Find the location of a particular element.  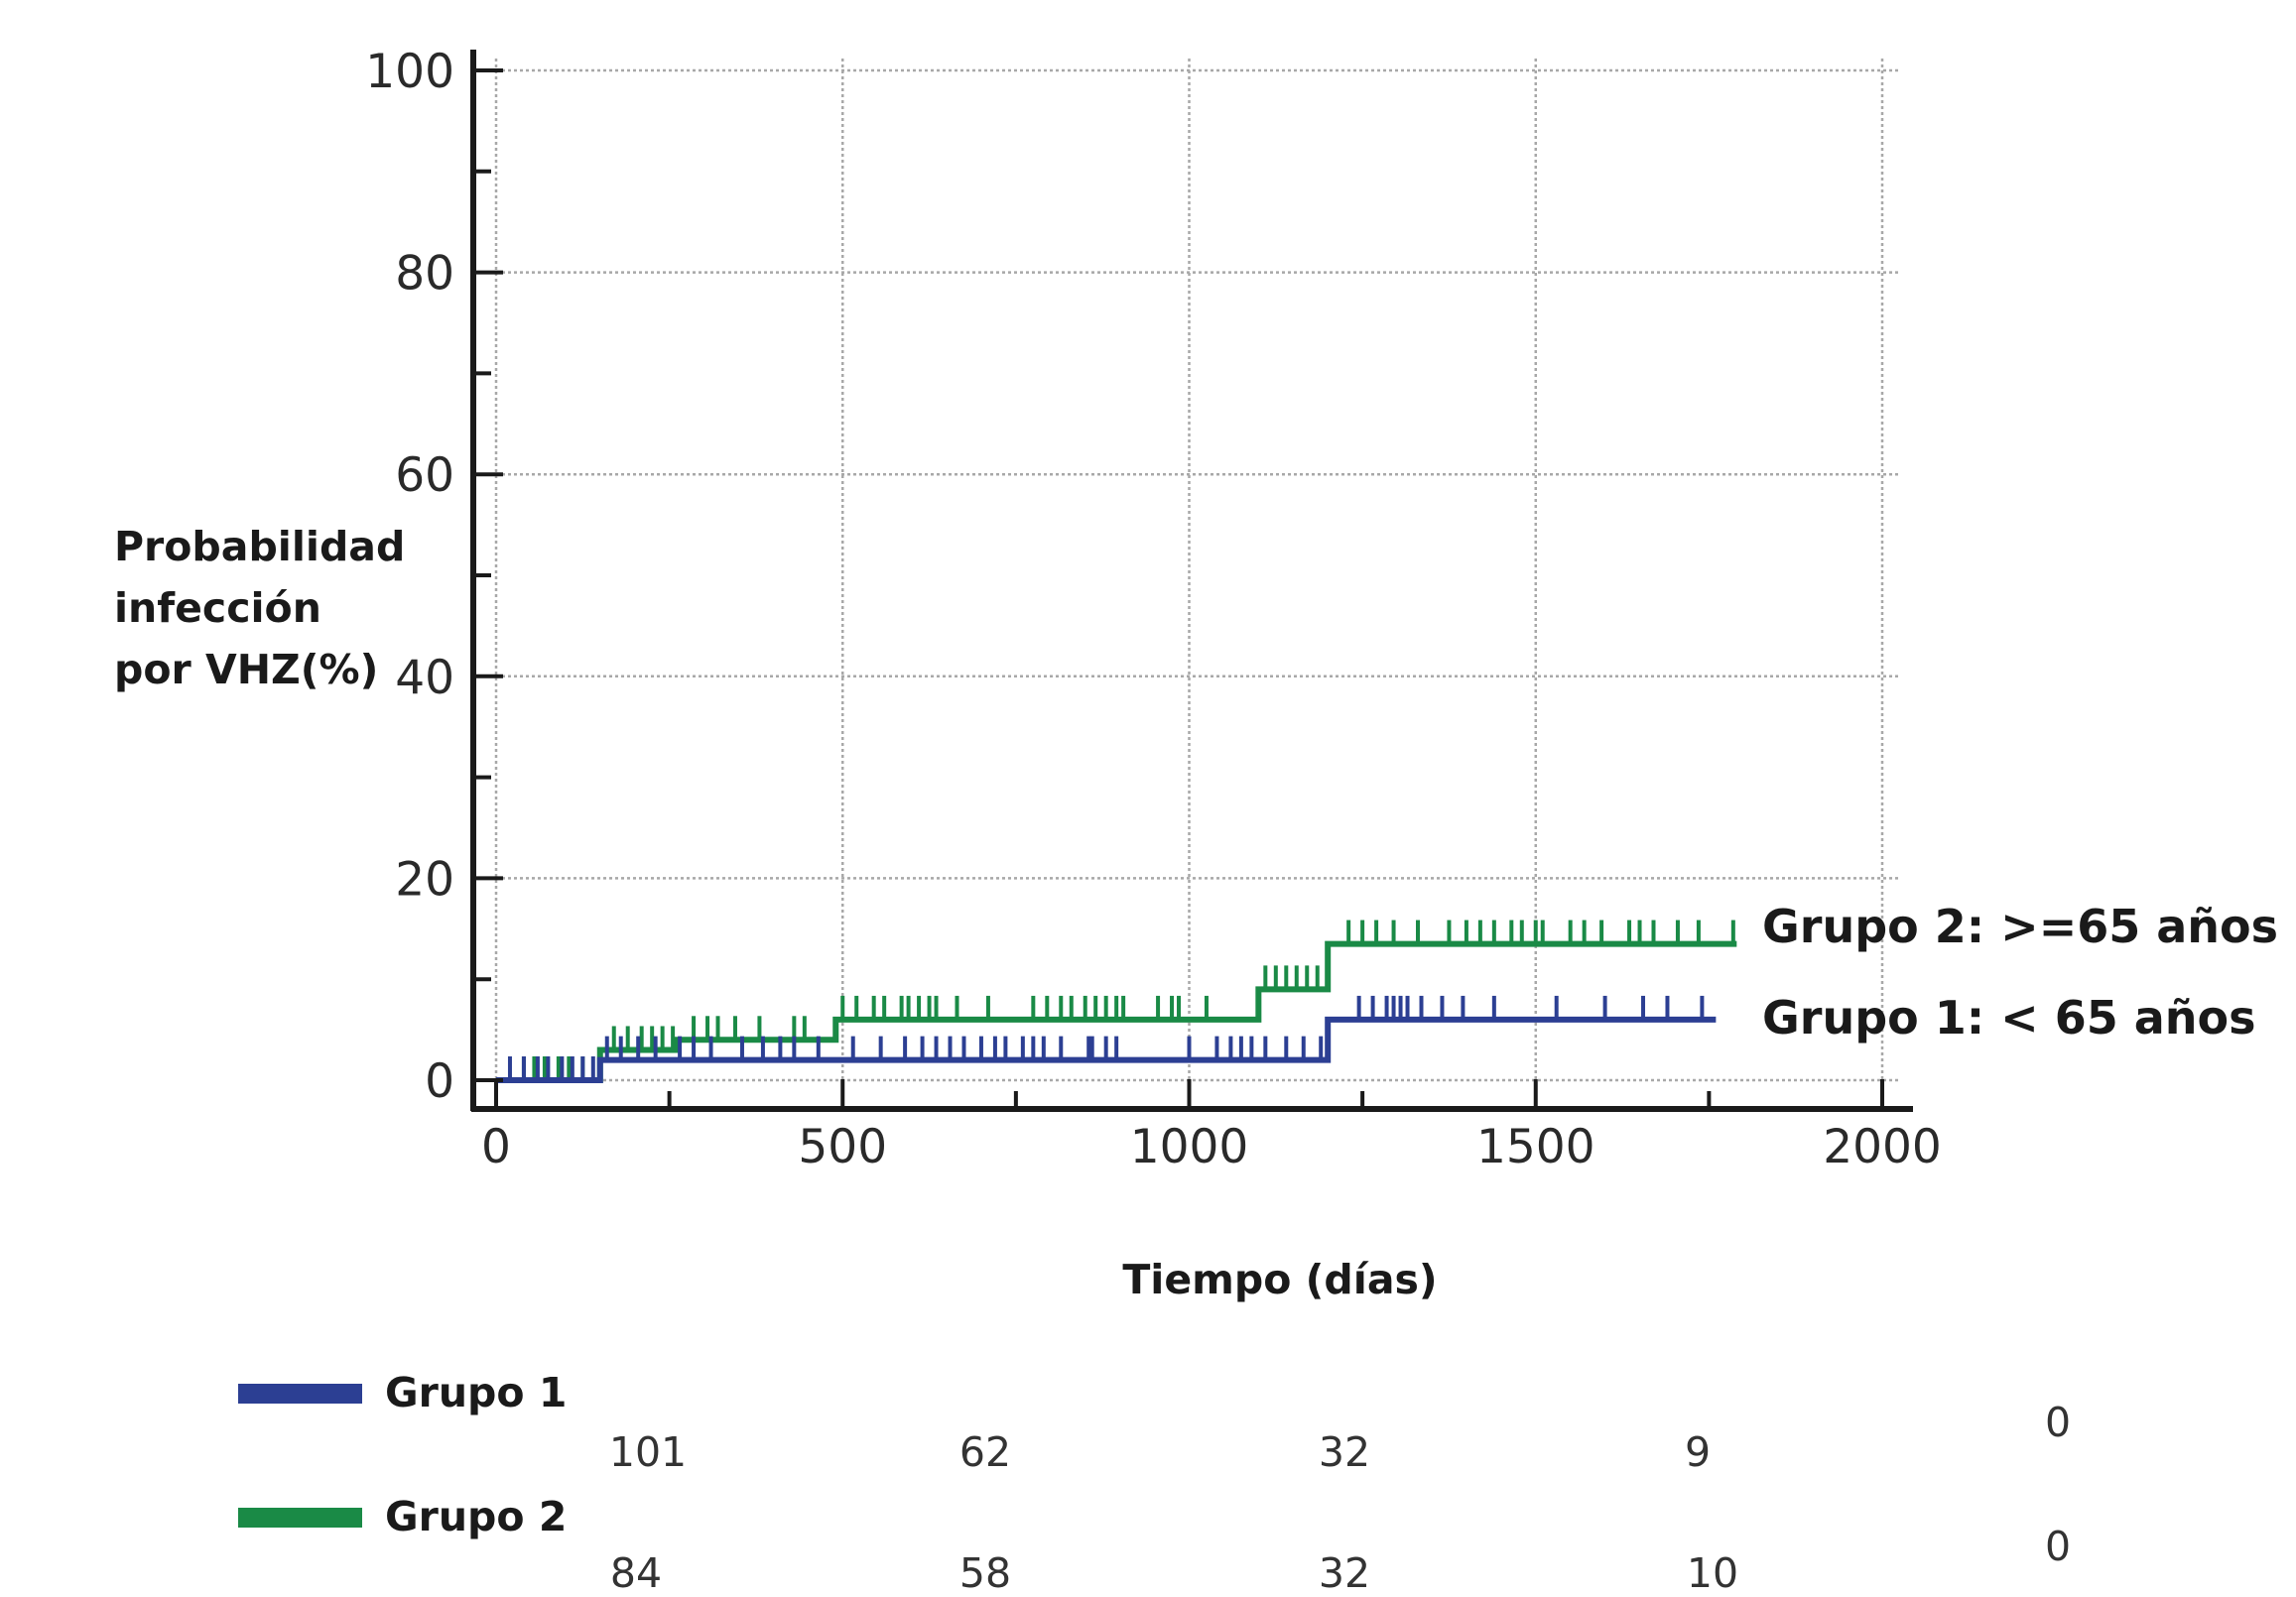

risk-value: 10 is located at coordinates (1713, 1573).